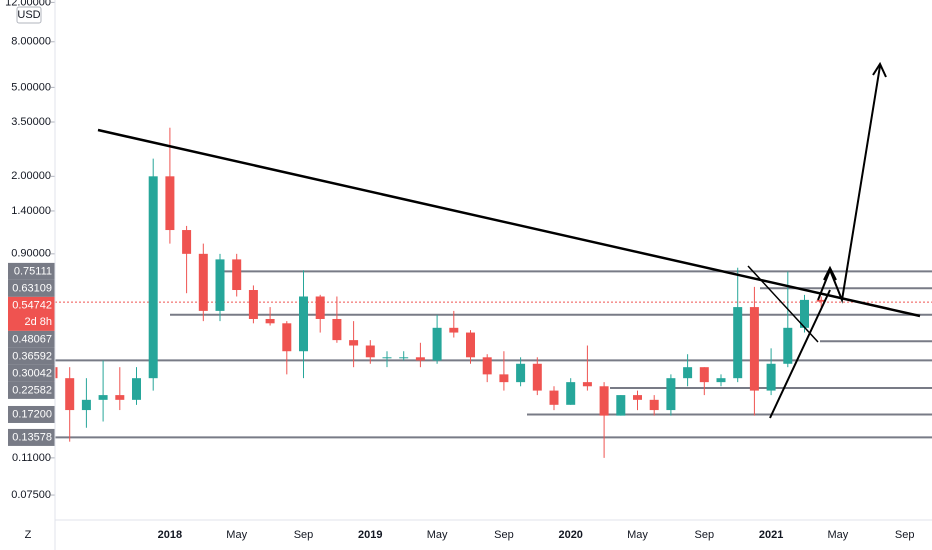  I want to click on y-tick-label: 2.00000, so click(31, 176).